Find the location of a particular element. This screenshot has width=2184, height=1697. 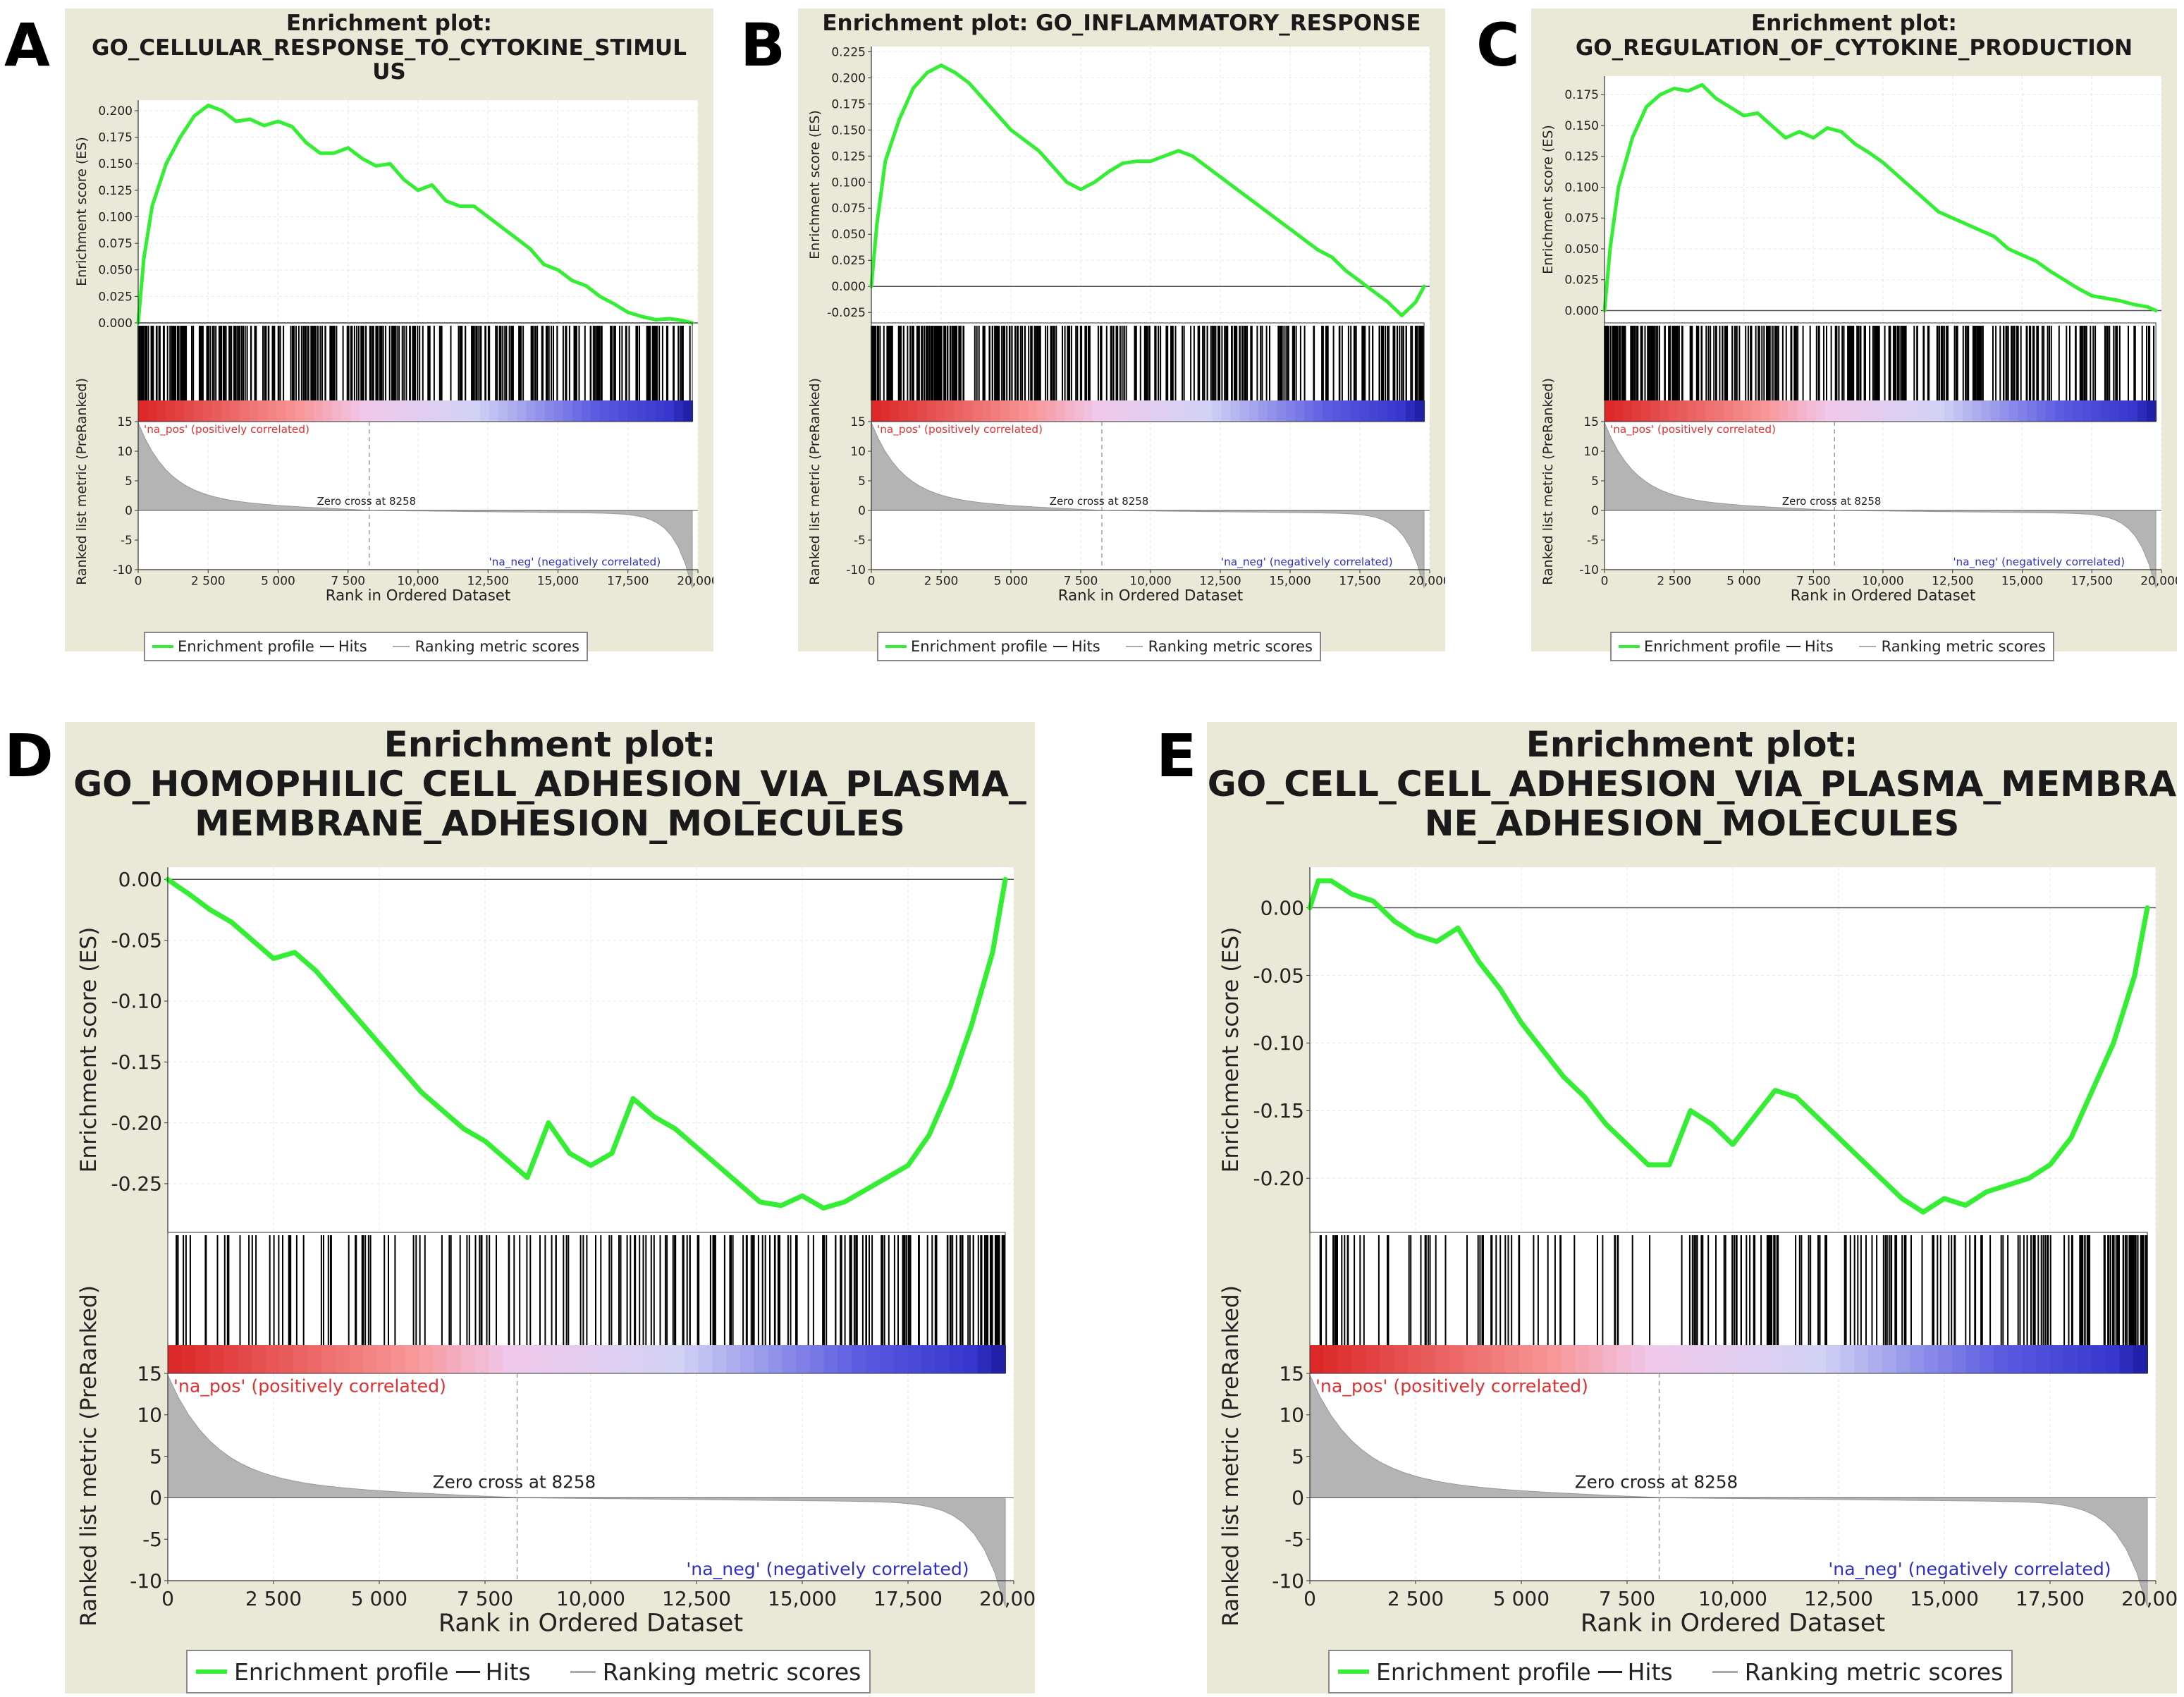

panel-letter-e: E is located at coordinates (1177, 755).